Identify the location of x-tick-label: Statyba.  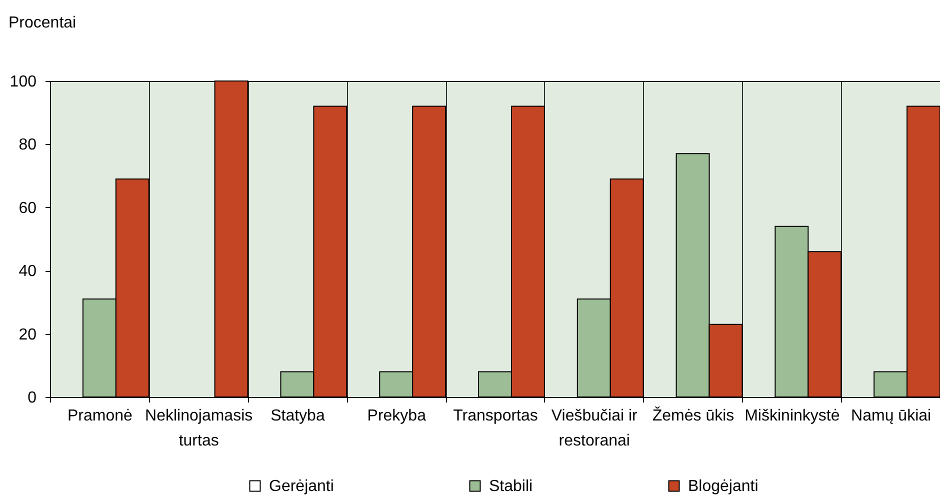
(297, 416).